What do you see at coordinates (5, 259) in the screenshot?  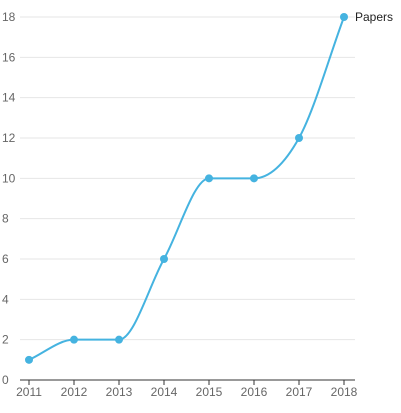 I see `y-tick-label: 6` at bounding box center [5, 259].